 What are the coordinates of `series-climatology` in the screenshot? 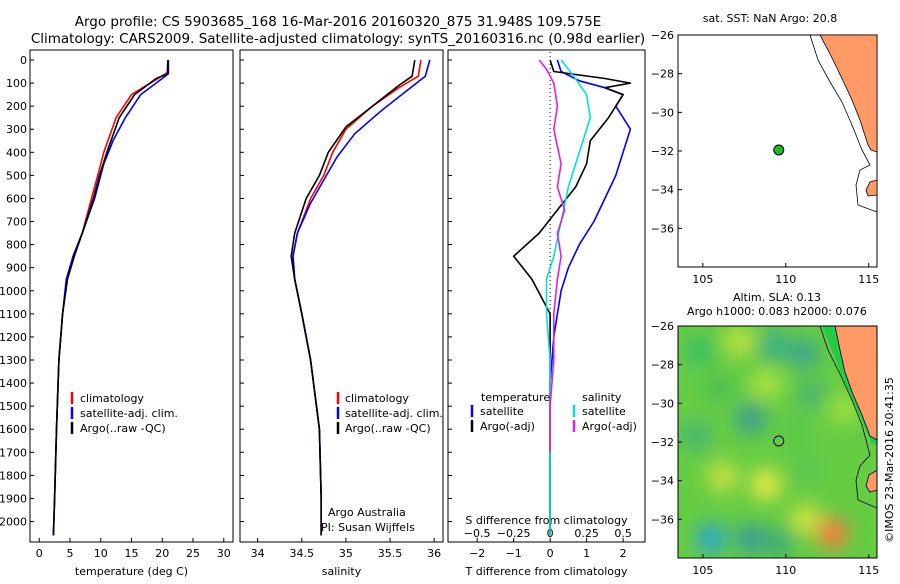 It's located at (110, 297).